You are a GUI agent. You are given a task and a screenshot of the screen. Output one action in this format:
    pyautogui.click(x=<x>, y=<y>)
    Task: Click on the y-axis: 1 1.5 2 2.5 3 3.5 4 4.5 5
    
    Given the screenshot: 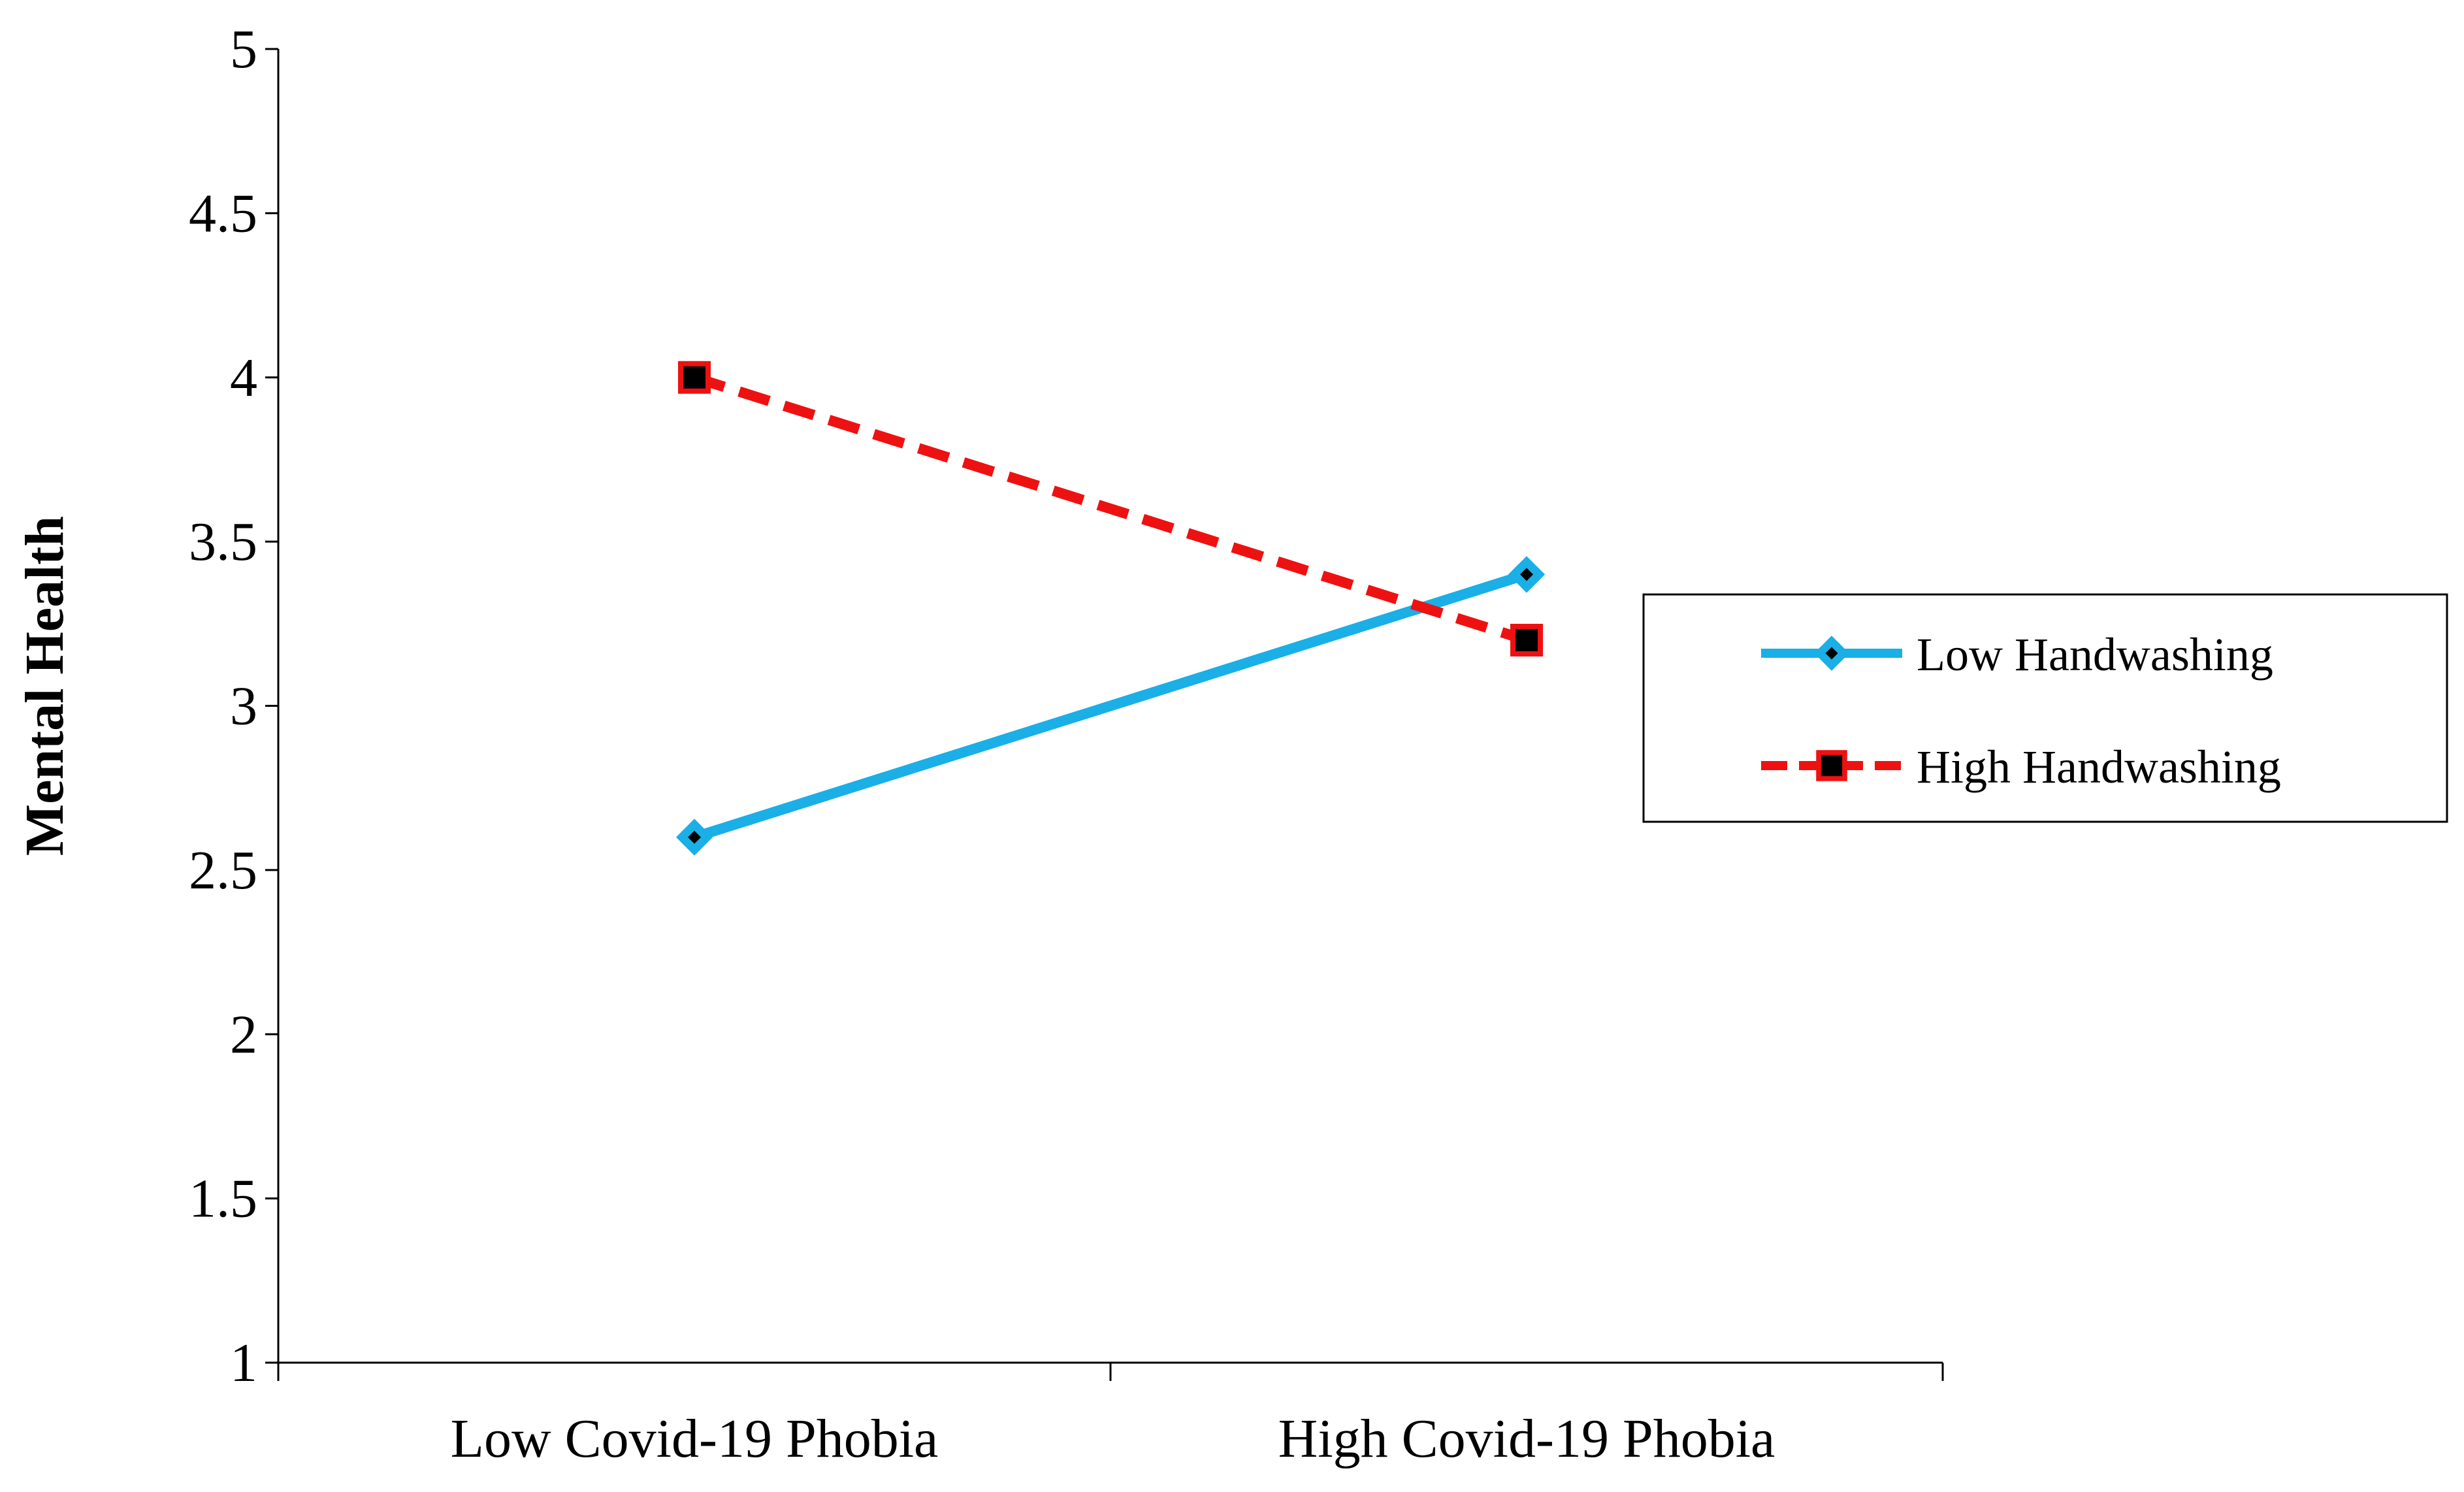 What is the action you would take?
    pyautogui.click(x=234, y=706)
    